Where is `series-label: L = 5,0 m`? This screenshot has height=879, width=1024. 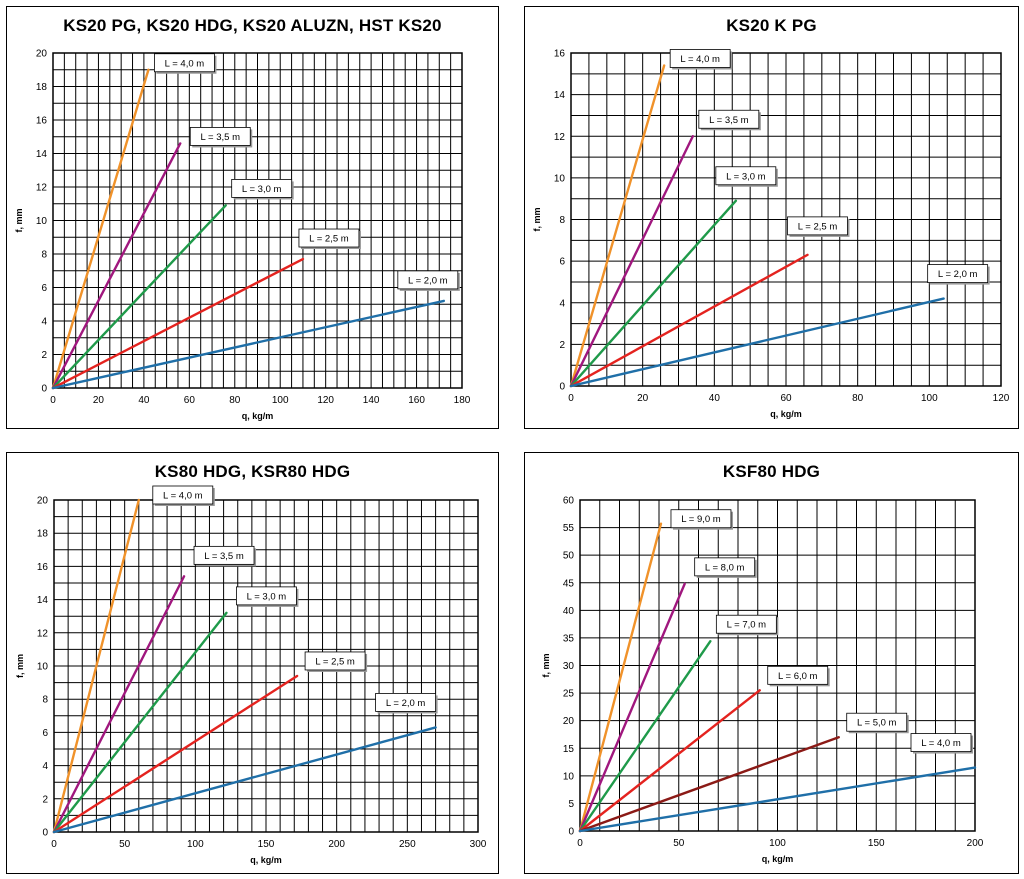
series-label: L = 5,0 m is located at coordinates (877, 723).